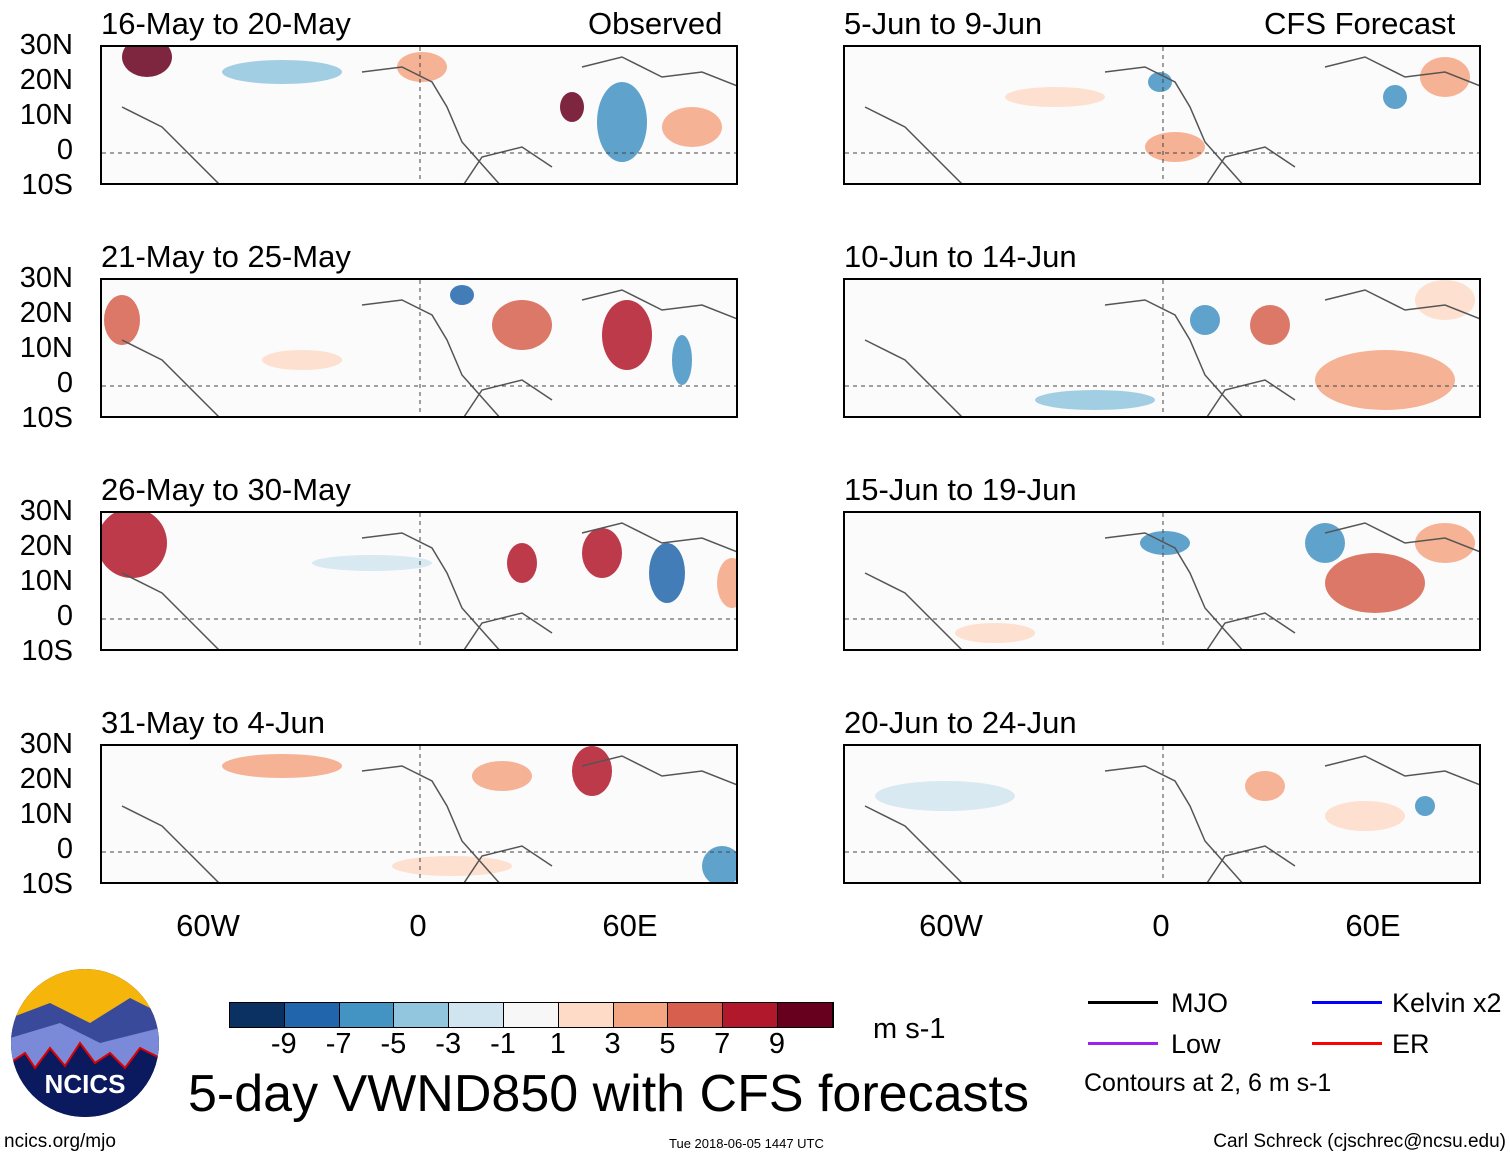 The width and height of the screenshot is (1510, 1158). I want to click on footer-url: ncics.org/mjo, so click(60, 1141).